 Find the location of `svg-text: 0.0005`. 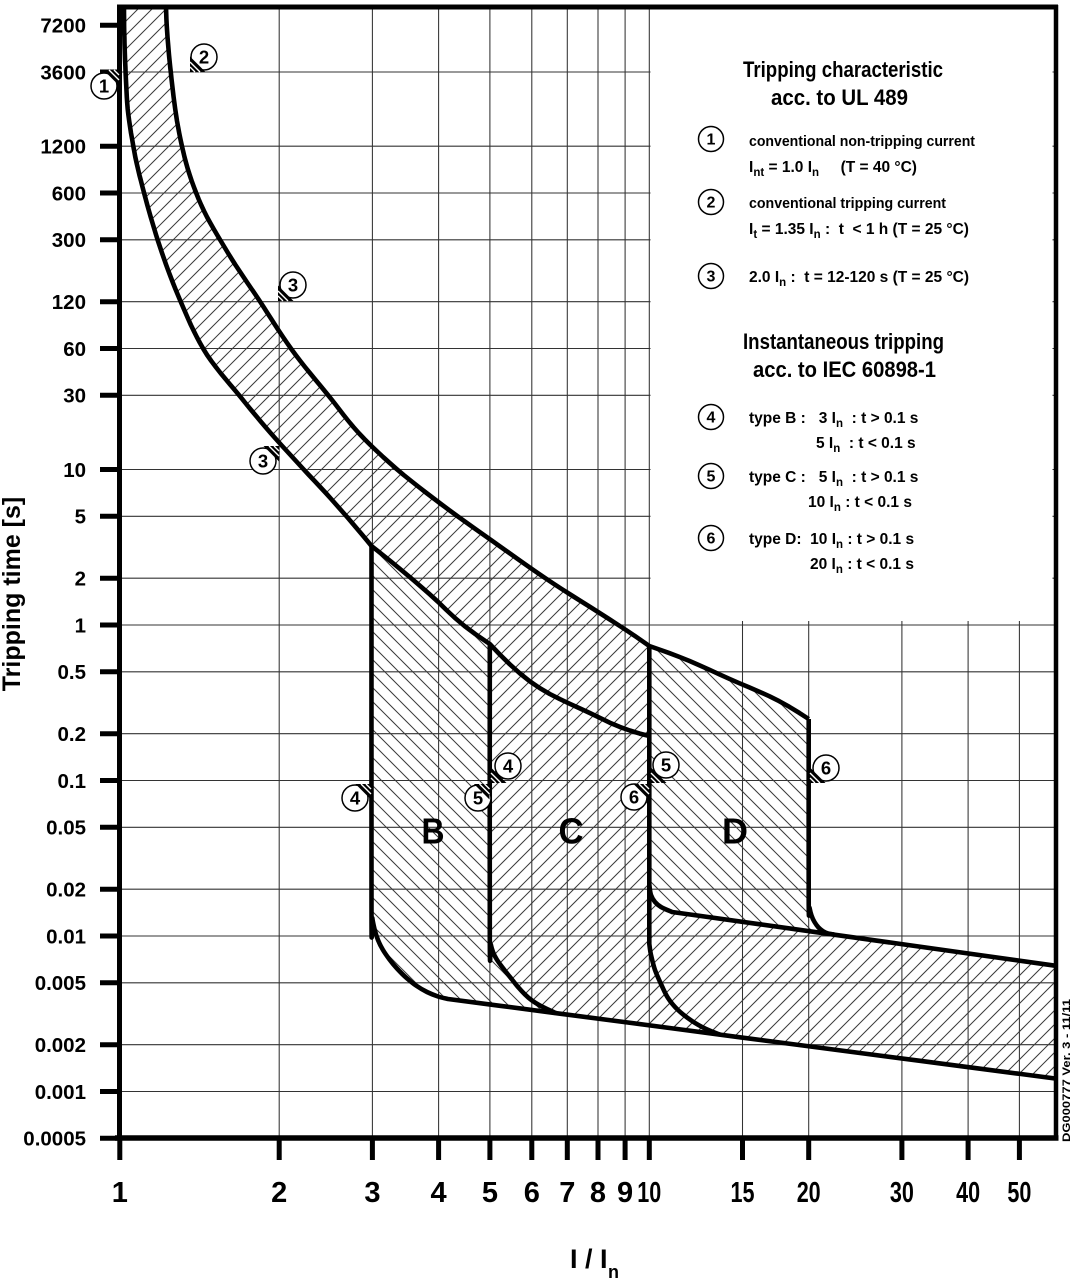

svg-text: 0.0005 is located at coordinates (54, 1139).